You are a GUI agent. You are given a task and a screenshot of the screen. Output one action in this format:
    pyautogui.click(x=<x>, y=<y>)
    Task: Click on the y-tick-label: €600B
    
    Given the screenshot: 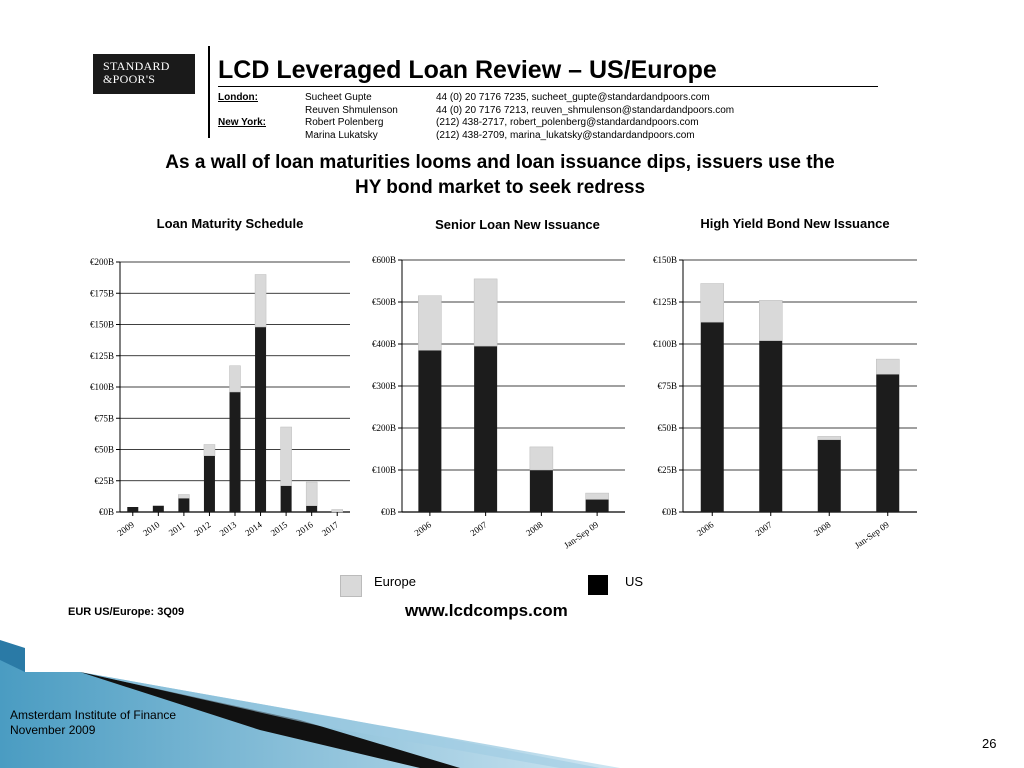 What is the action you would take?
    pyautogui.click(x=384, y=260)
    